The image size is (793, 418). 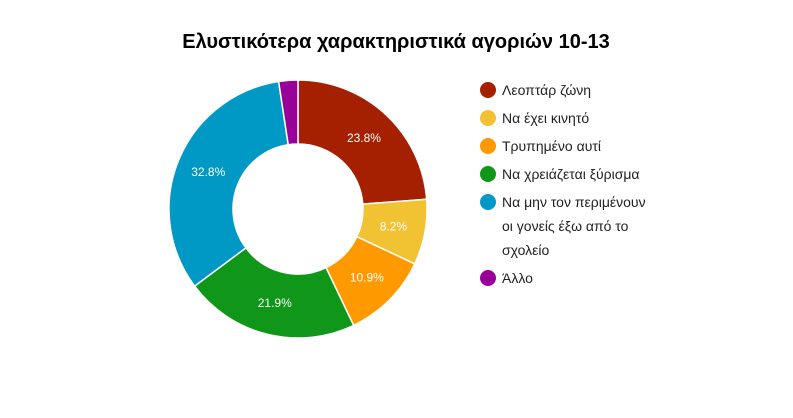 I want to click on legend-item: Λεοπτάρ ζώνη, so click(x=565, y=90).